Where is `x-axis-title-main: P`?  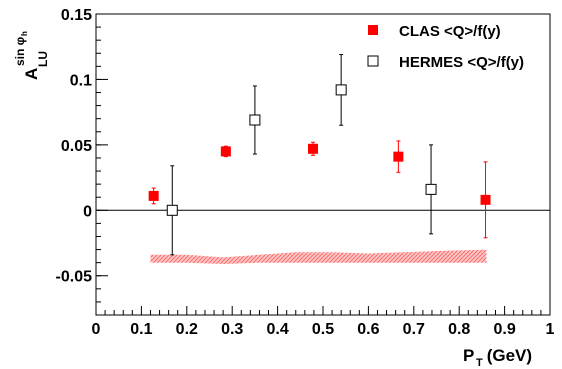 x-axis-title-main: P is located at coordinates (468, 355).